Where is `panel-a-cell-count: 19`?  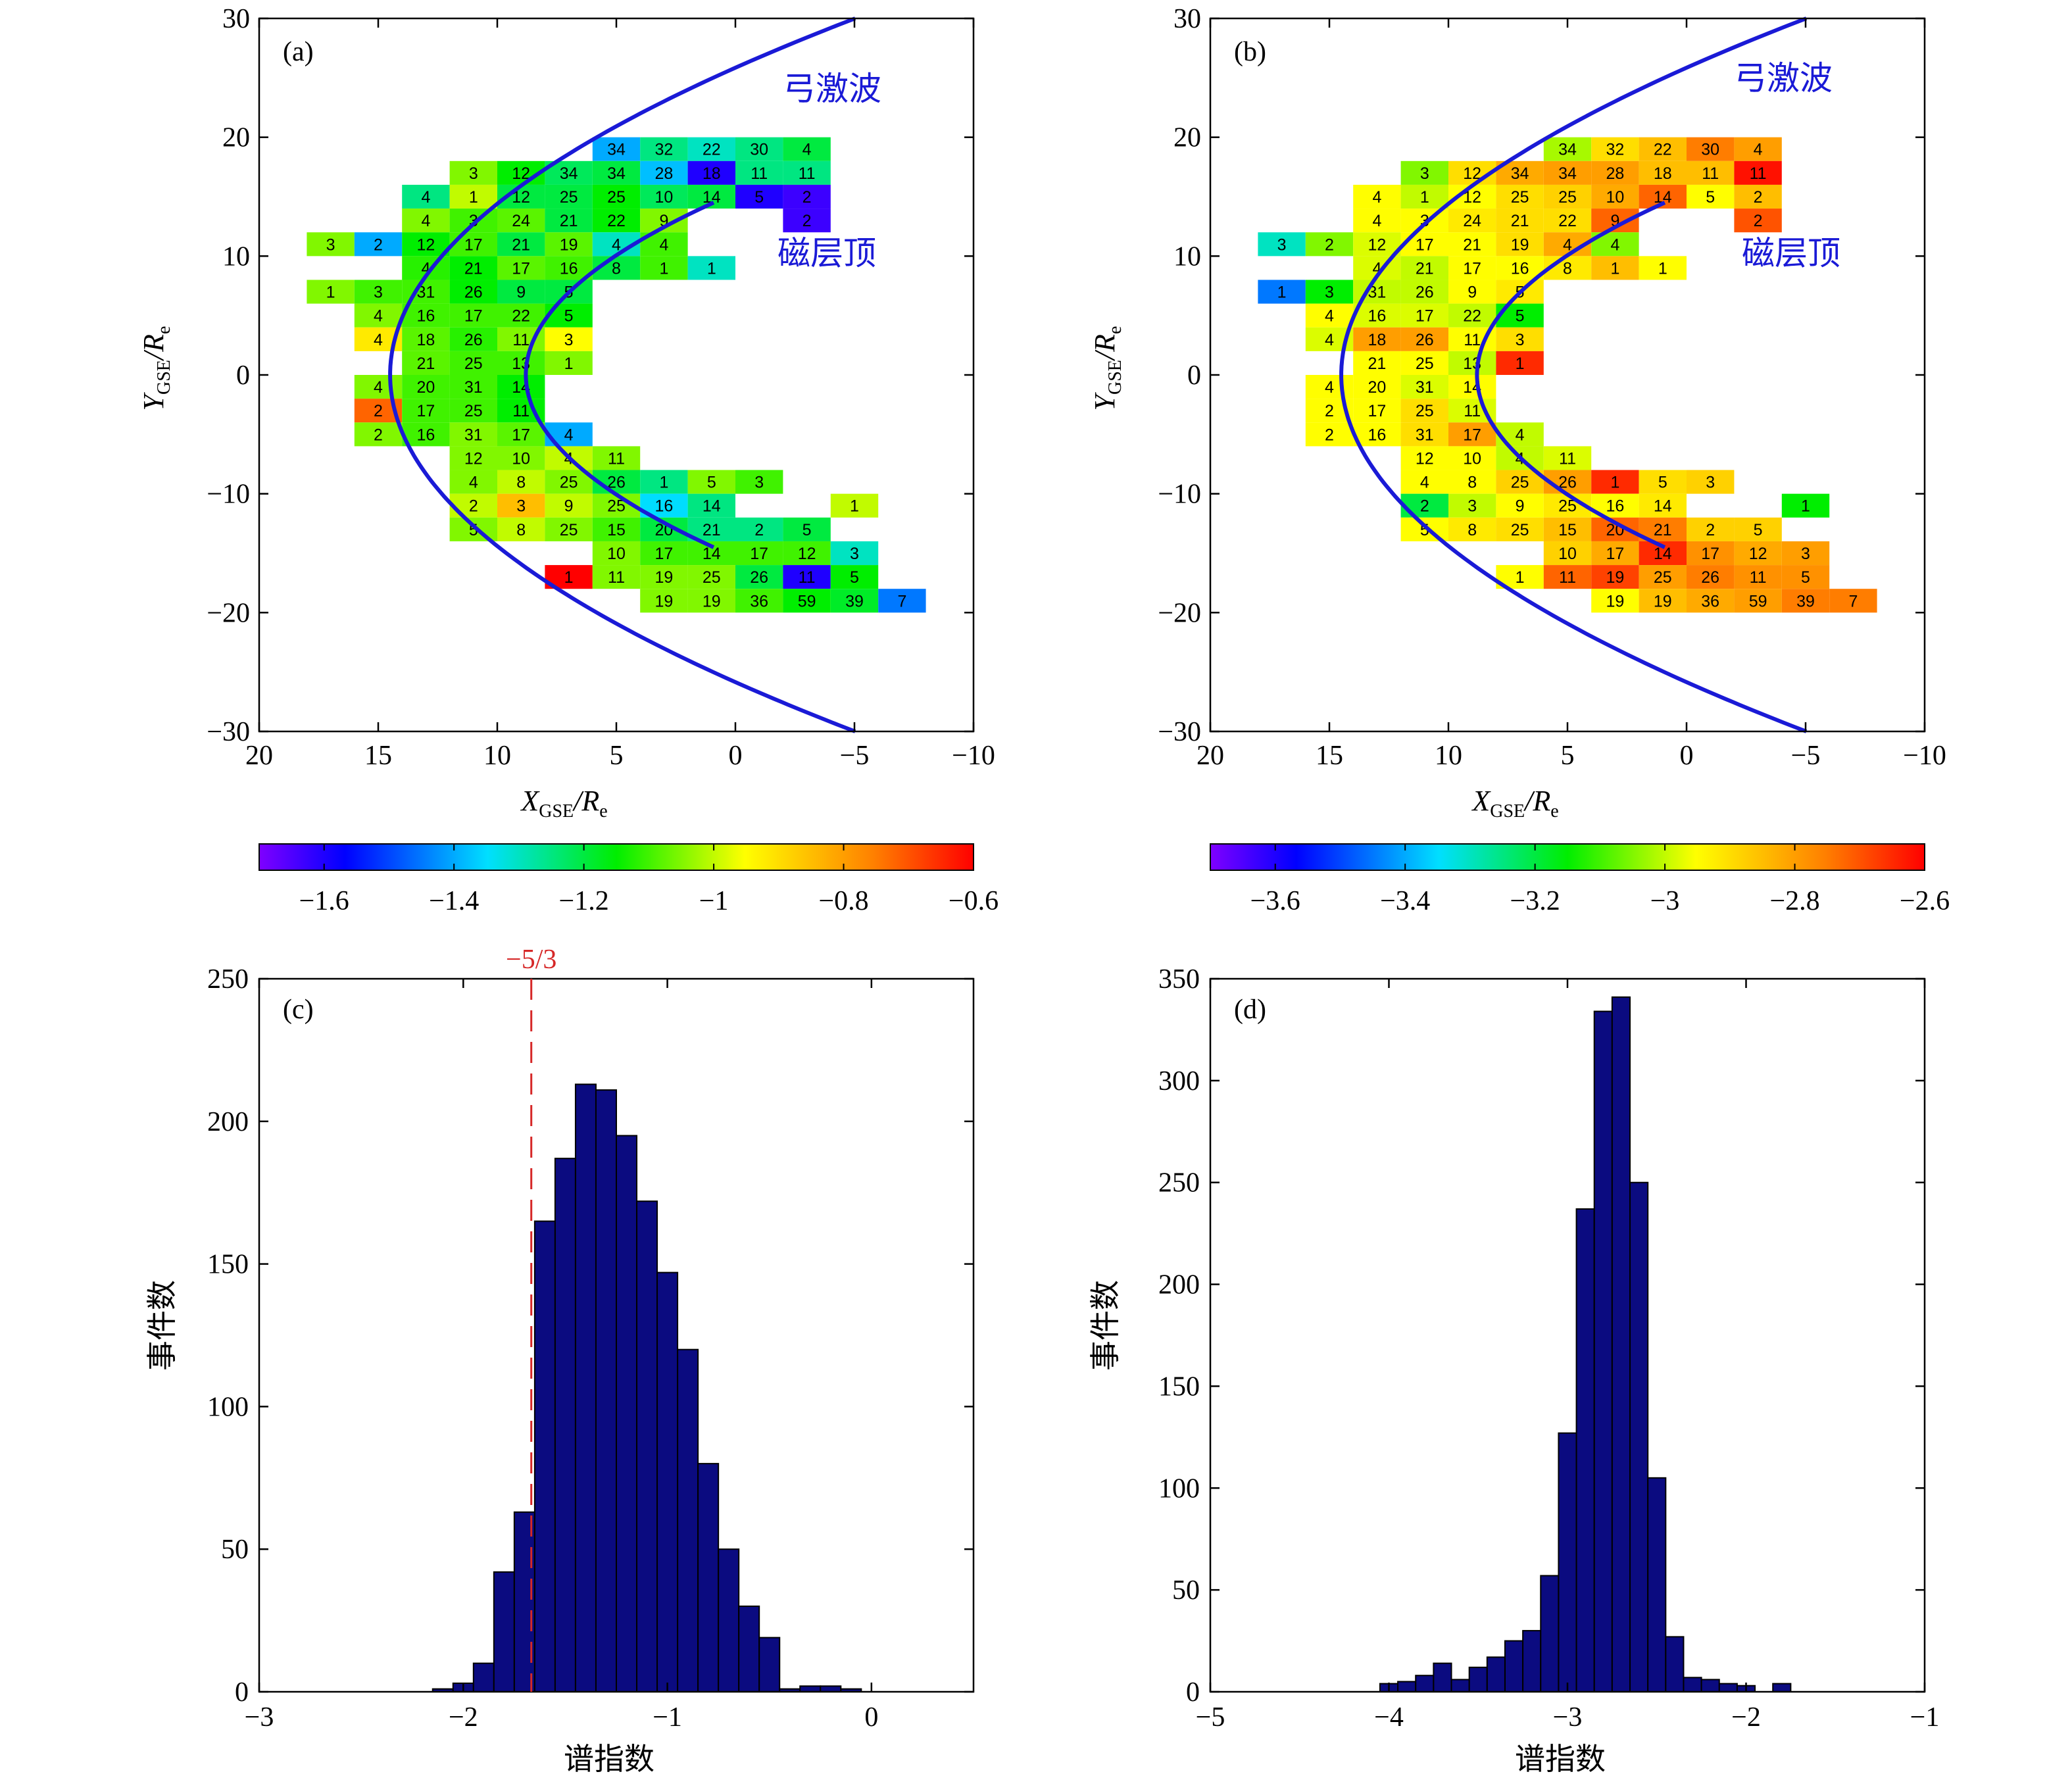 panel-a-cell-count: 19 is located at coordinates (712, 601).